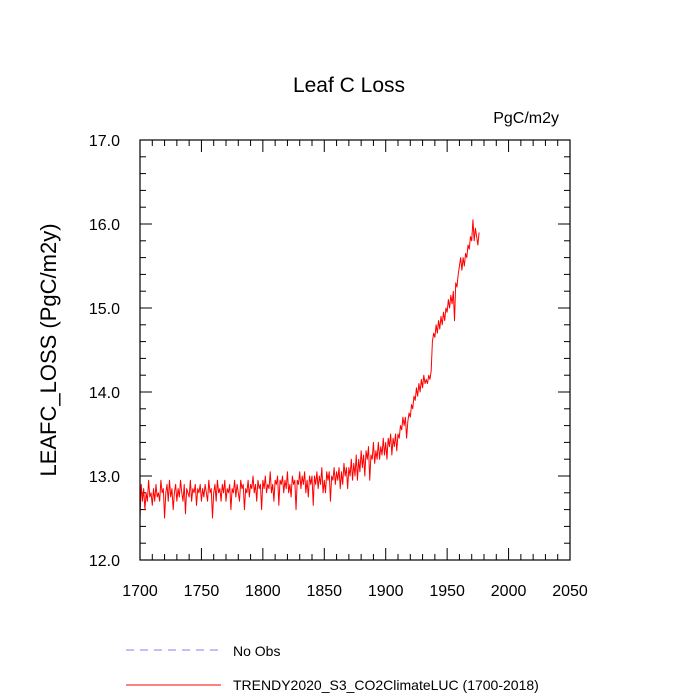 The width and height of the screenshot is (700, 700). I want to click on x-tick-label: 1800, so click(263, 591).